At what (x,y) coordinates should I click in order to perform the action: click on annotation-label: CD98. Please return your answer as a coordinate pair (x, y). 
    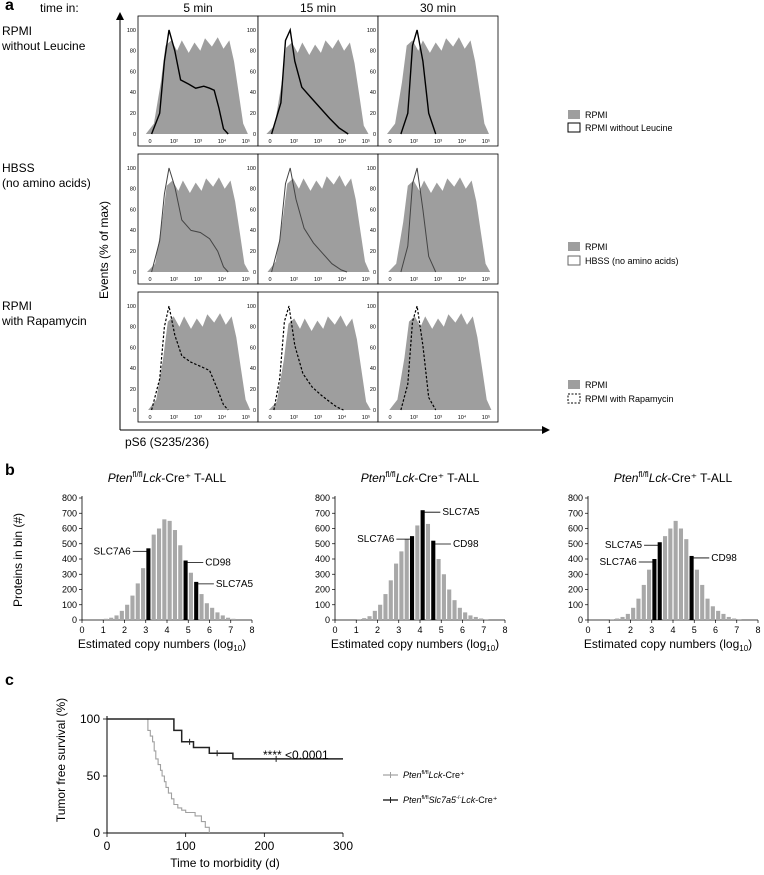
    Looking at the image, I should click on (724, 558).